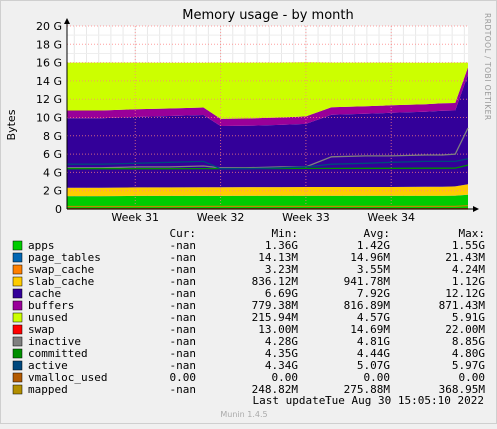 The width and height of the screenshot is (497, 429). I want to click on x-tick-label: Week 34, so click(391, 217).